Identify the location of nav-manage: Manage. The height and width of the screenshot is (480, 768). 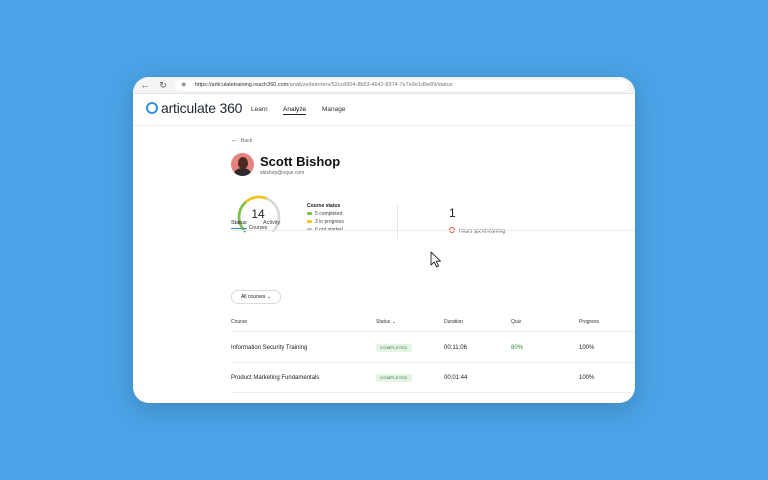
(334, 109).